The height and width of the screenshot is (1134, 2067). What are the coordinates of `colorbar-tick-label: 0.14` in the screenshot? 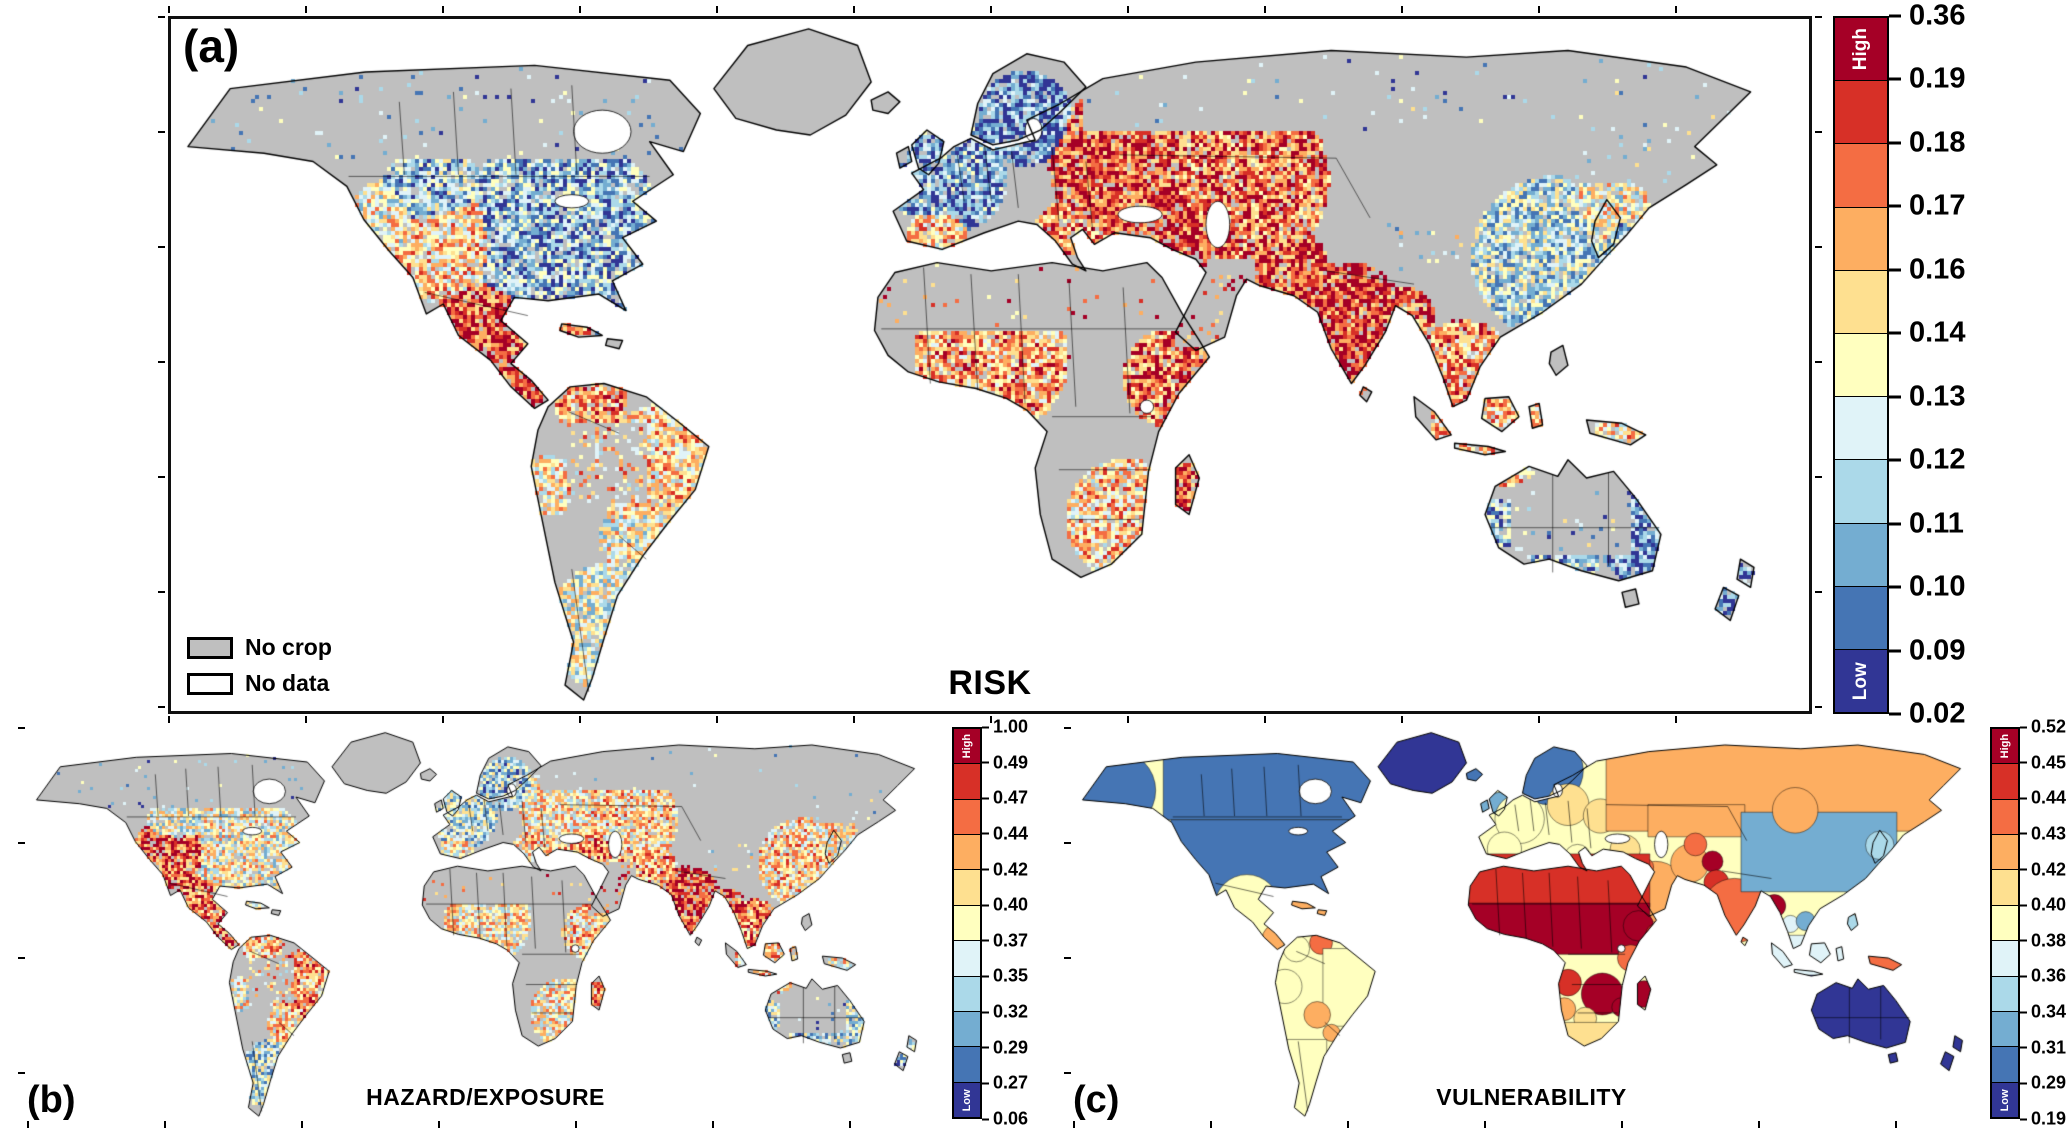 It's located at (1927, 333).